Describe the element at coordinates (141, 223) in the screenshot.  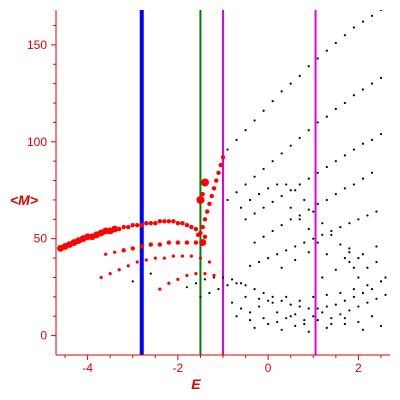
I see `red-point-series` at that location.